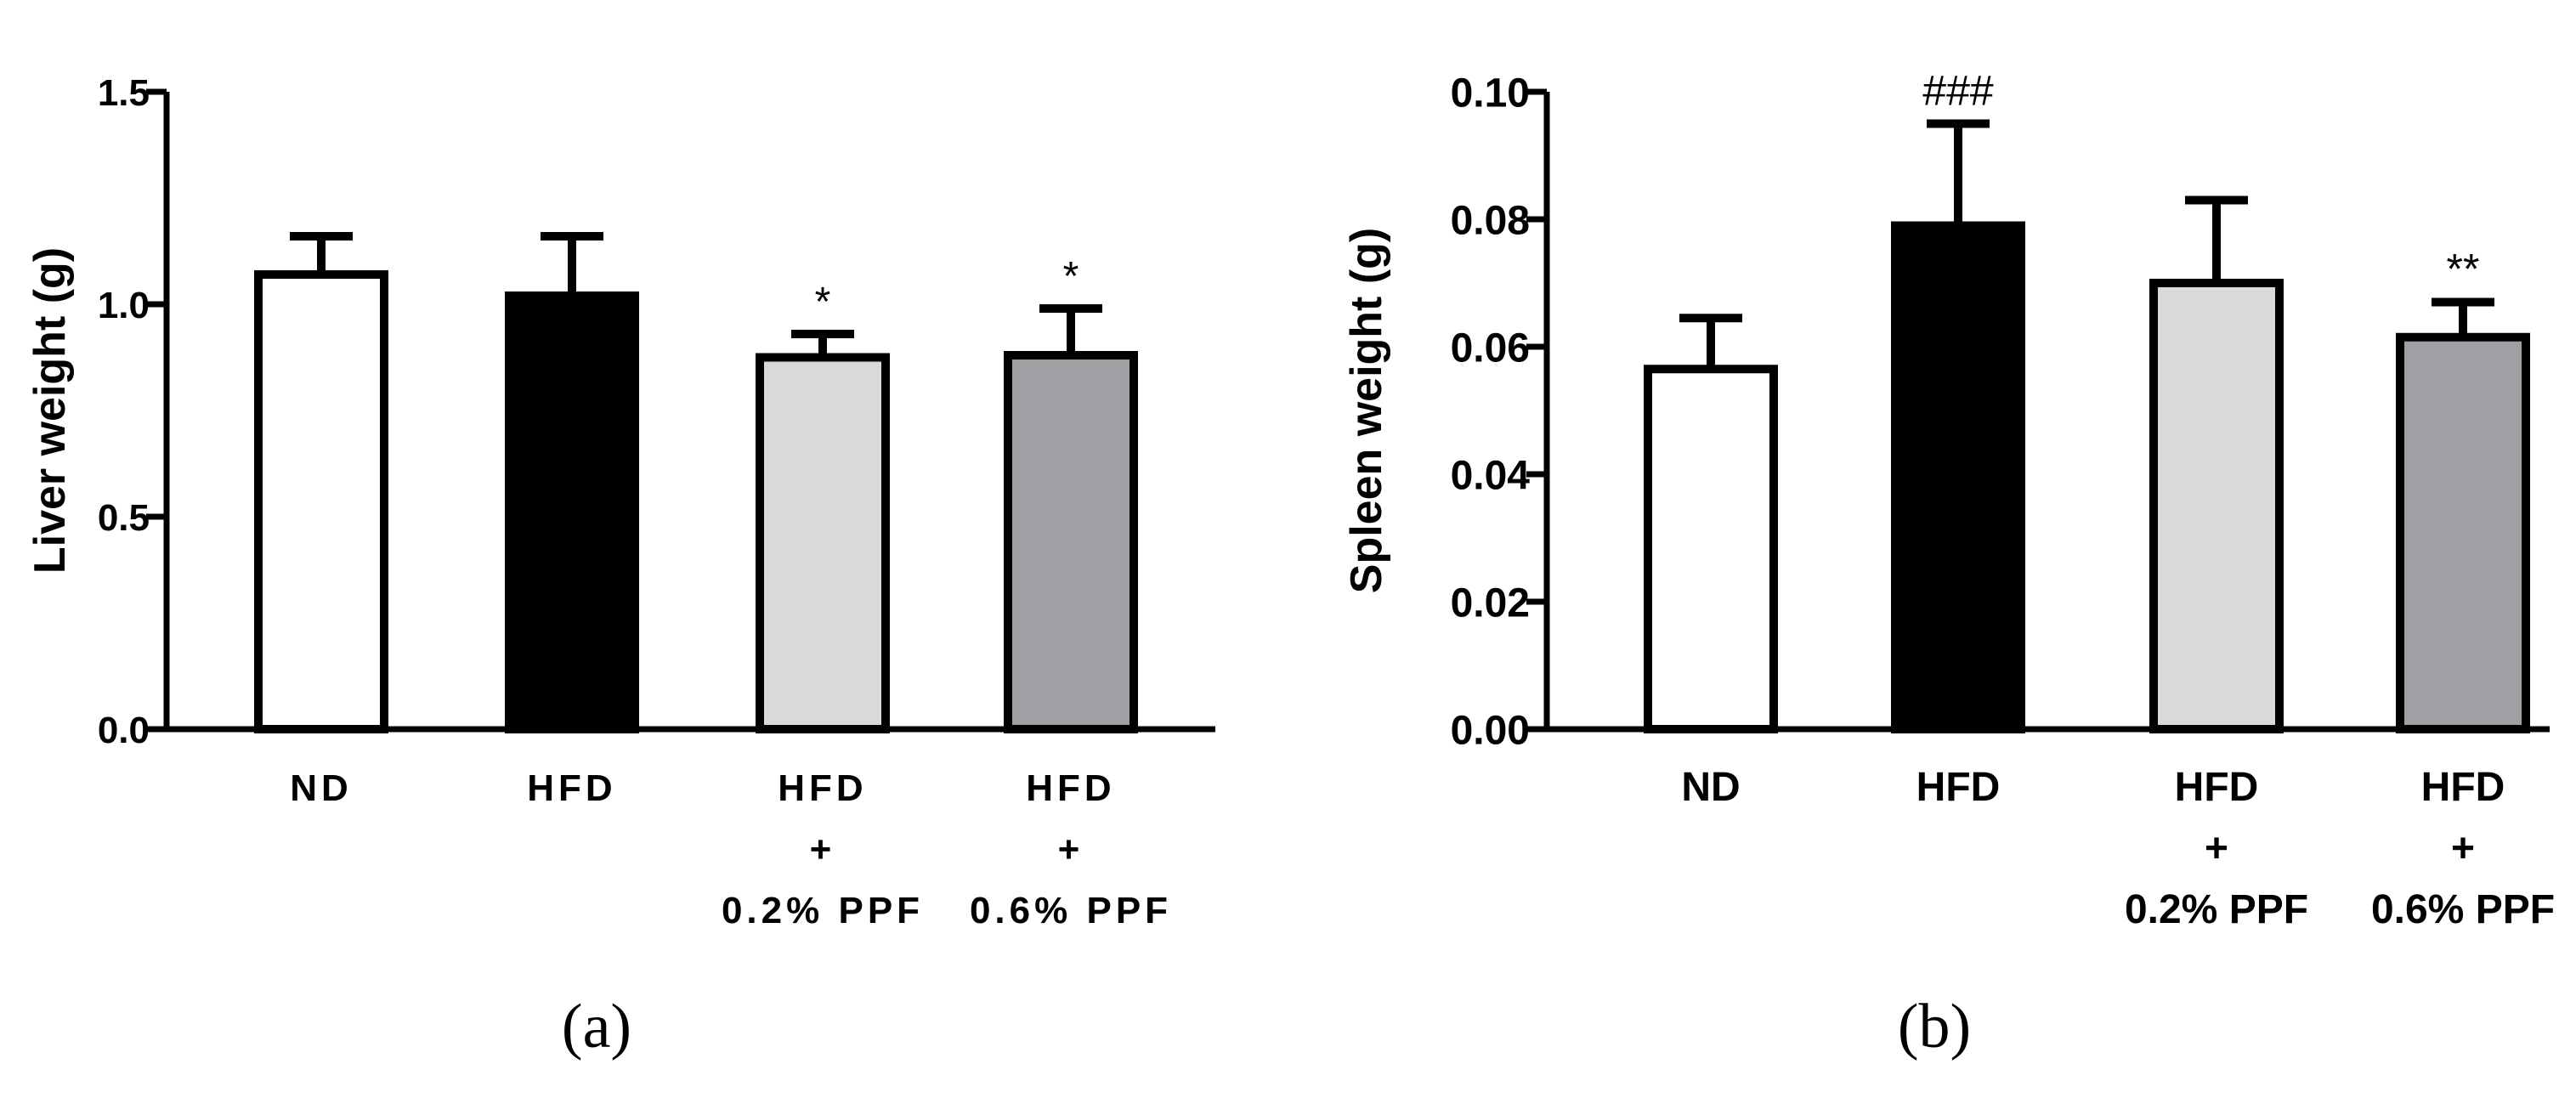 The height and width of the screenshot is (1098, 2576). Describe the element at coordinates (1958, 91) in the screenshot. I see `significance-marker: ###` at that location.